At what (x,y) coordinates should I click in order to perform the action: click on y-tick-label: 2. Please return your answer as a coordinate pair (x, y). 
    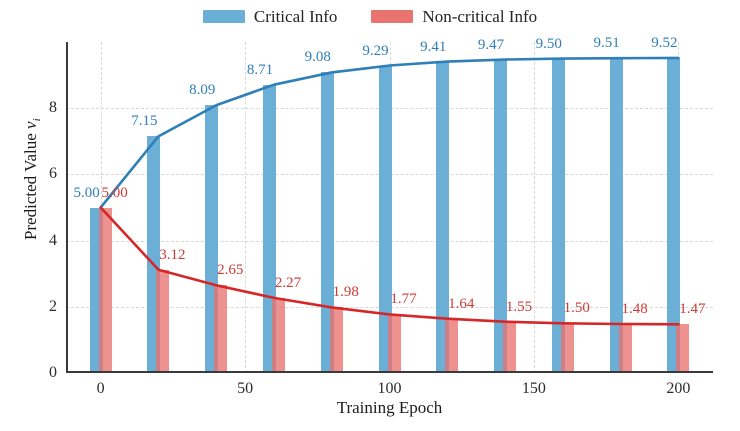
    Looking at the image, I should click on (53, 306).